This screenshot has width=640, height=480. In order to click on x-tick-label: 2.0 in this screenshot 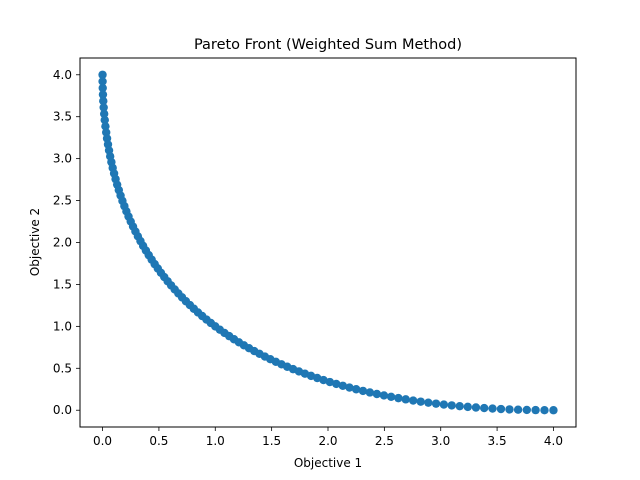, I will do `click(327, 441)`.